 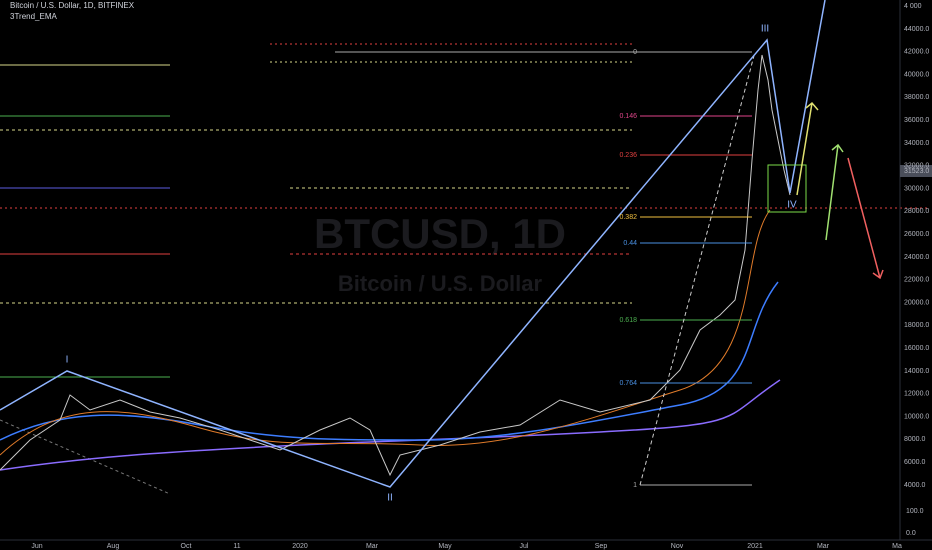 I want to click on target-box, so click(x=787, y=188).